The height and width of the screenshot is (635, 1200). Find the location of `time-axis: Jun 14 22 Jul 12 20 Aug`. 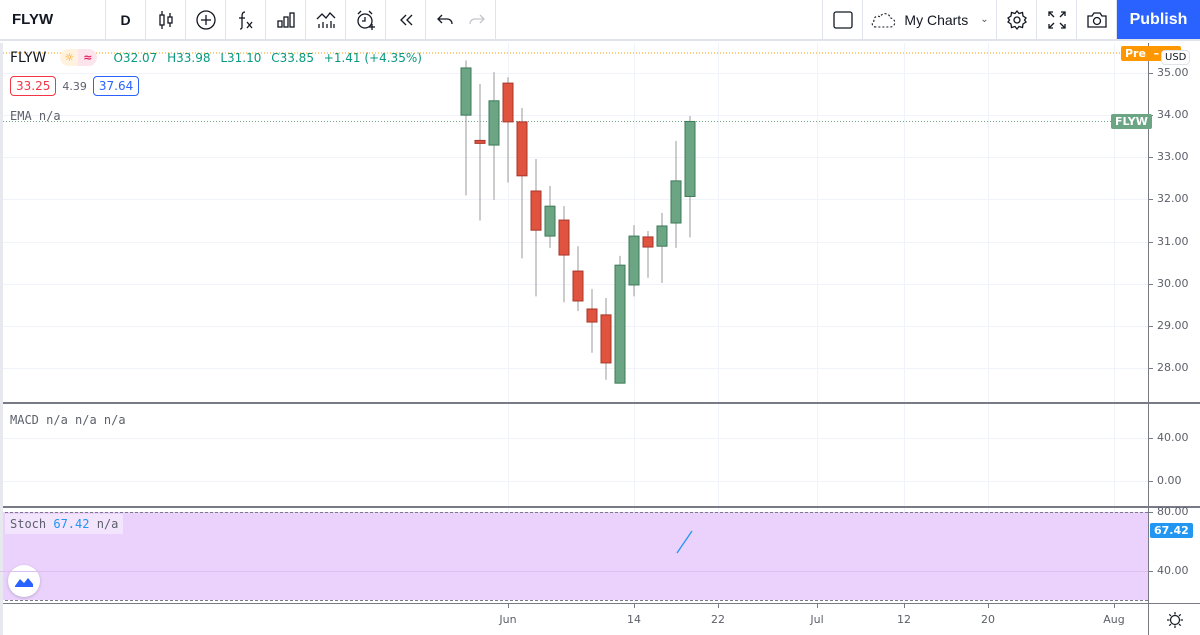

time-axis: Jun 14 22 Jul 12 20 Aug is located at coordinates (574, 619).